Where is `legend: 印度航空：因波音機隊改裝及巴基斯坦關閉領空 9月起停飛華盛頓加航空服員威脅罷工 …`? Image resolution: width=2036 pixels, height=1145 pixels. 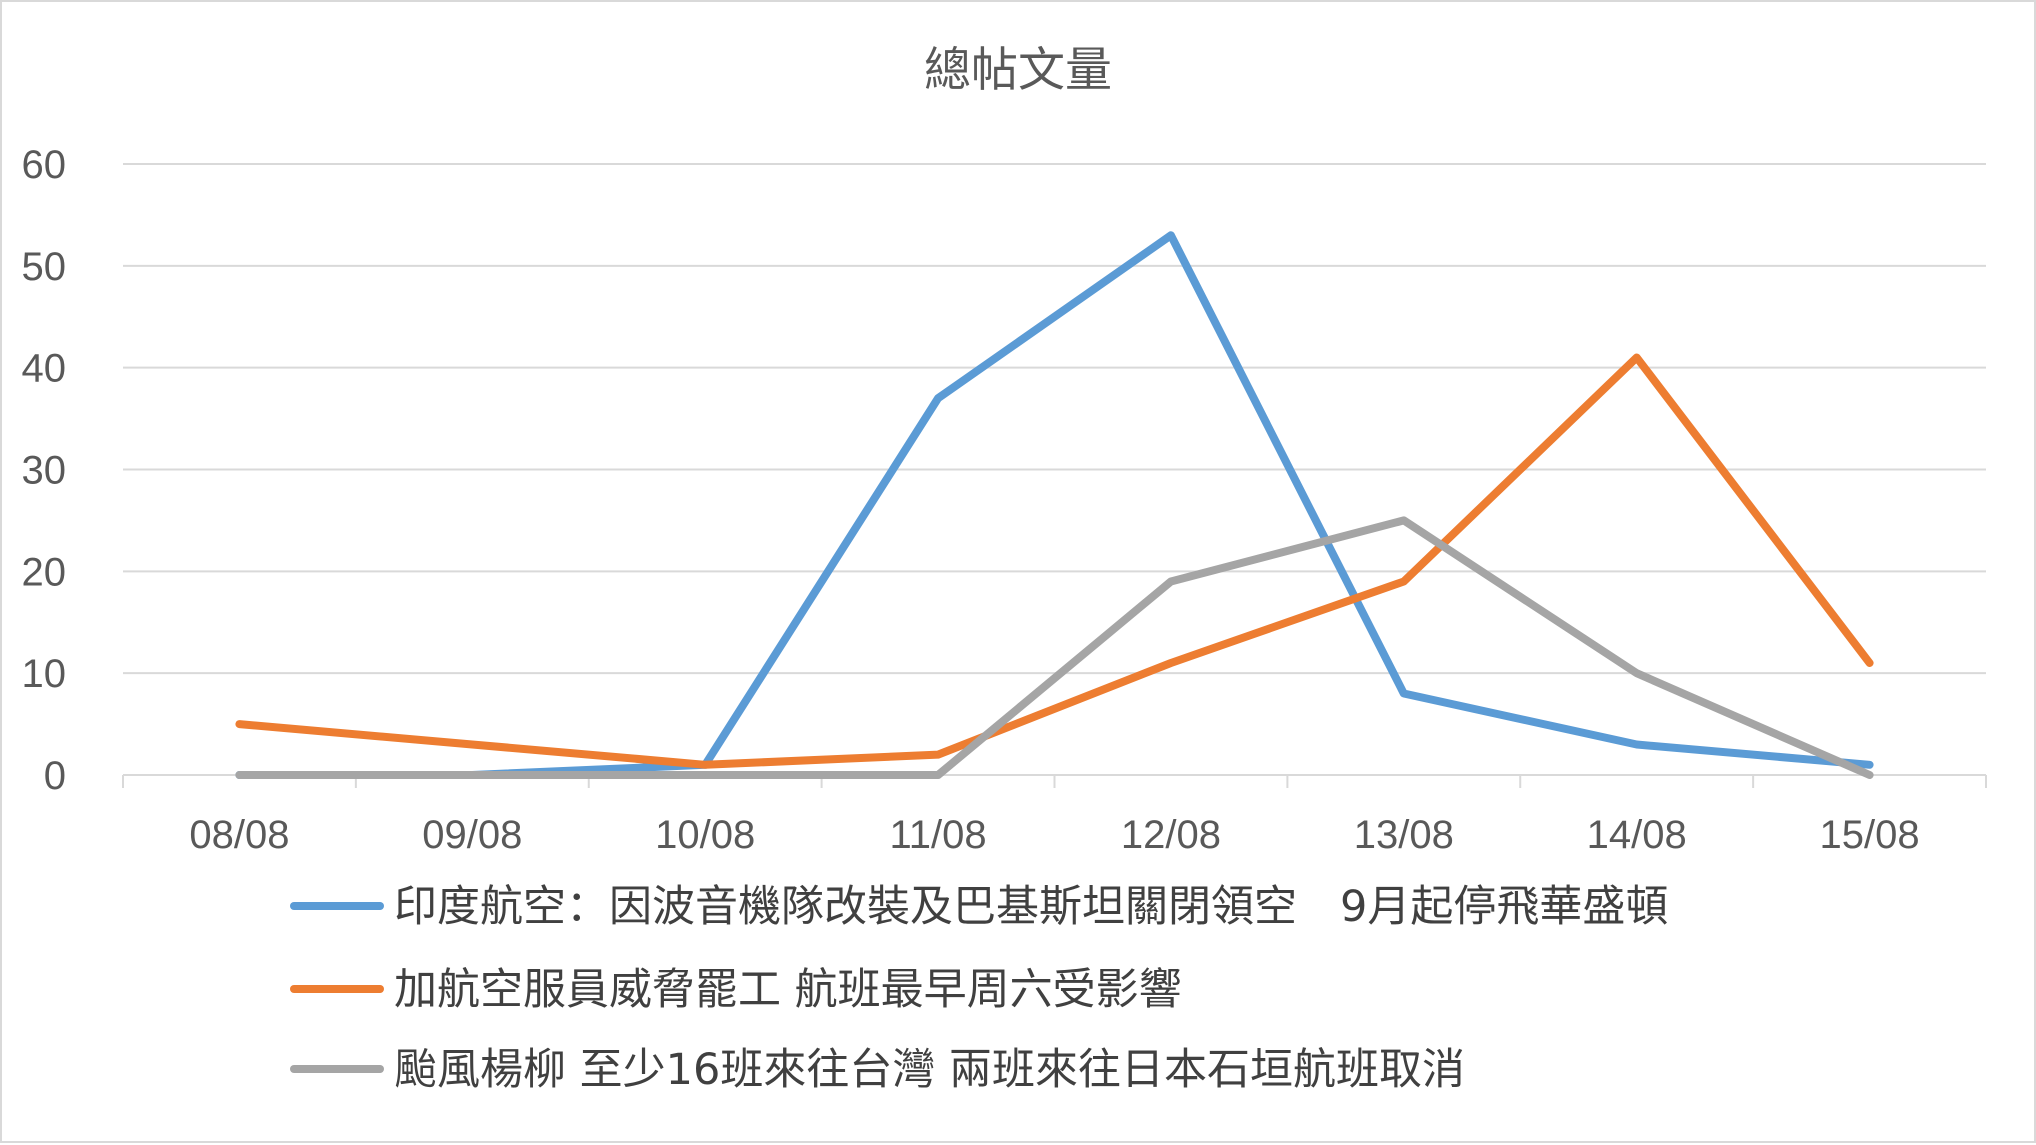
legend: 印度航空：因波音機隊改裝及巴基斯坦關閉領空 9月起停飛華盛頓加航空服員威脅罷工 … is located at coordinates (981, 988).